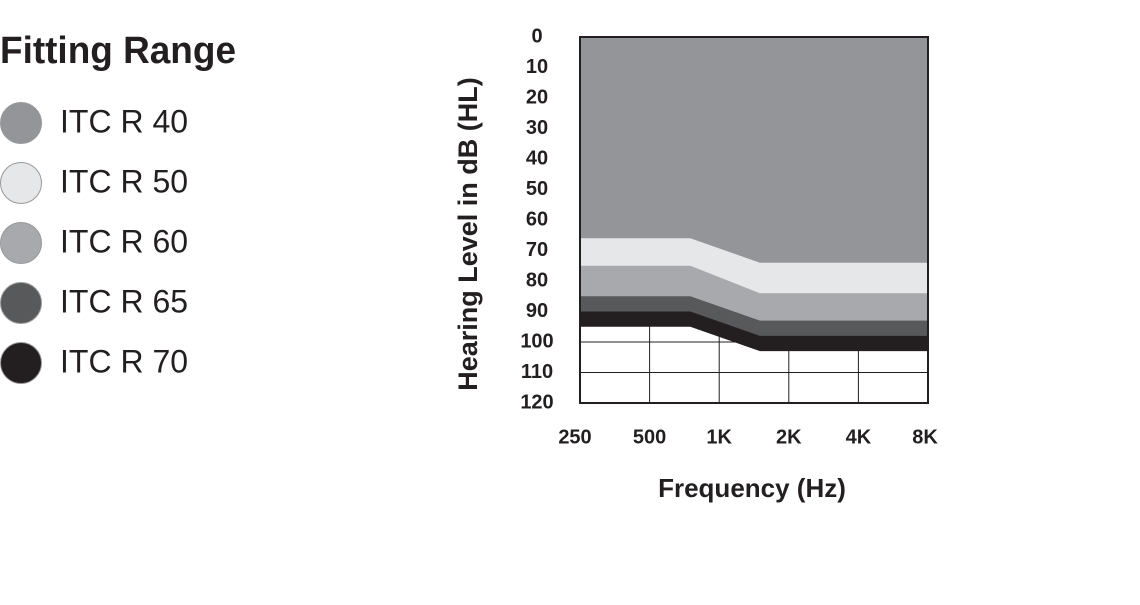 The height and width of the screenshot is (605, 1140). I want to click on y-tick-label: 60, so click(537, 219).